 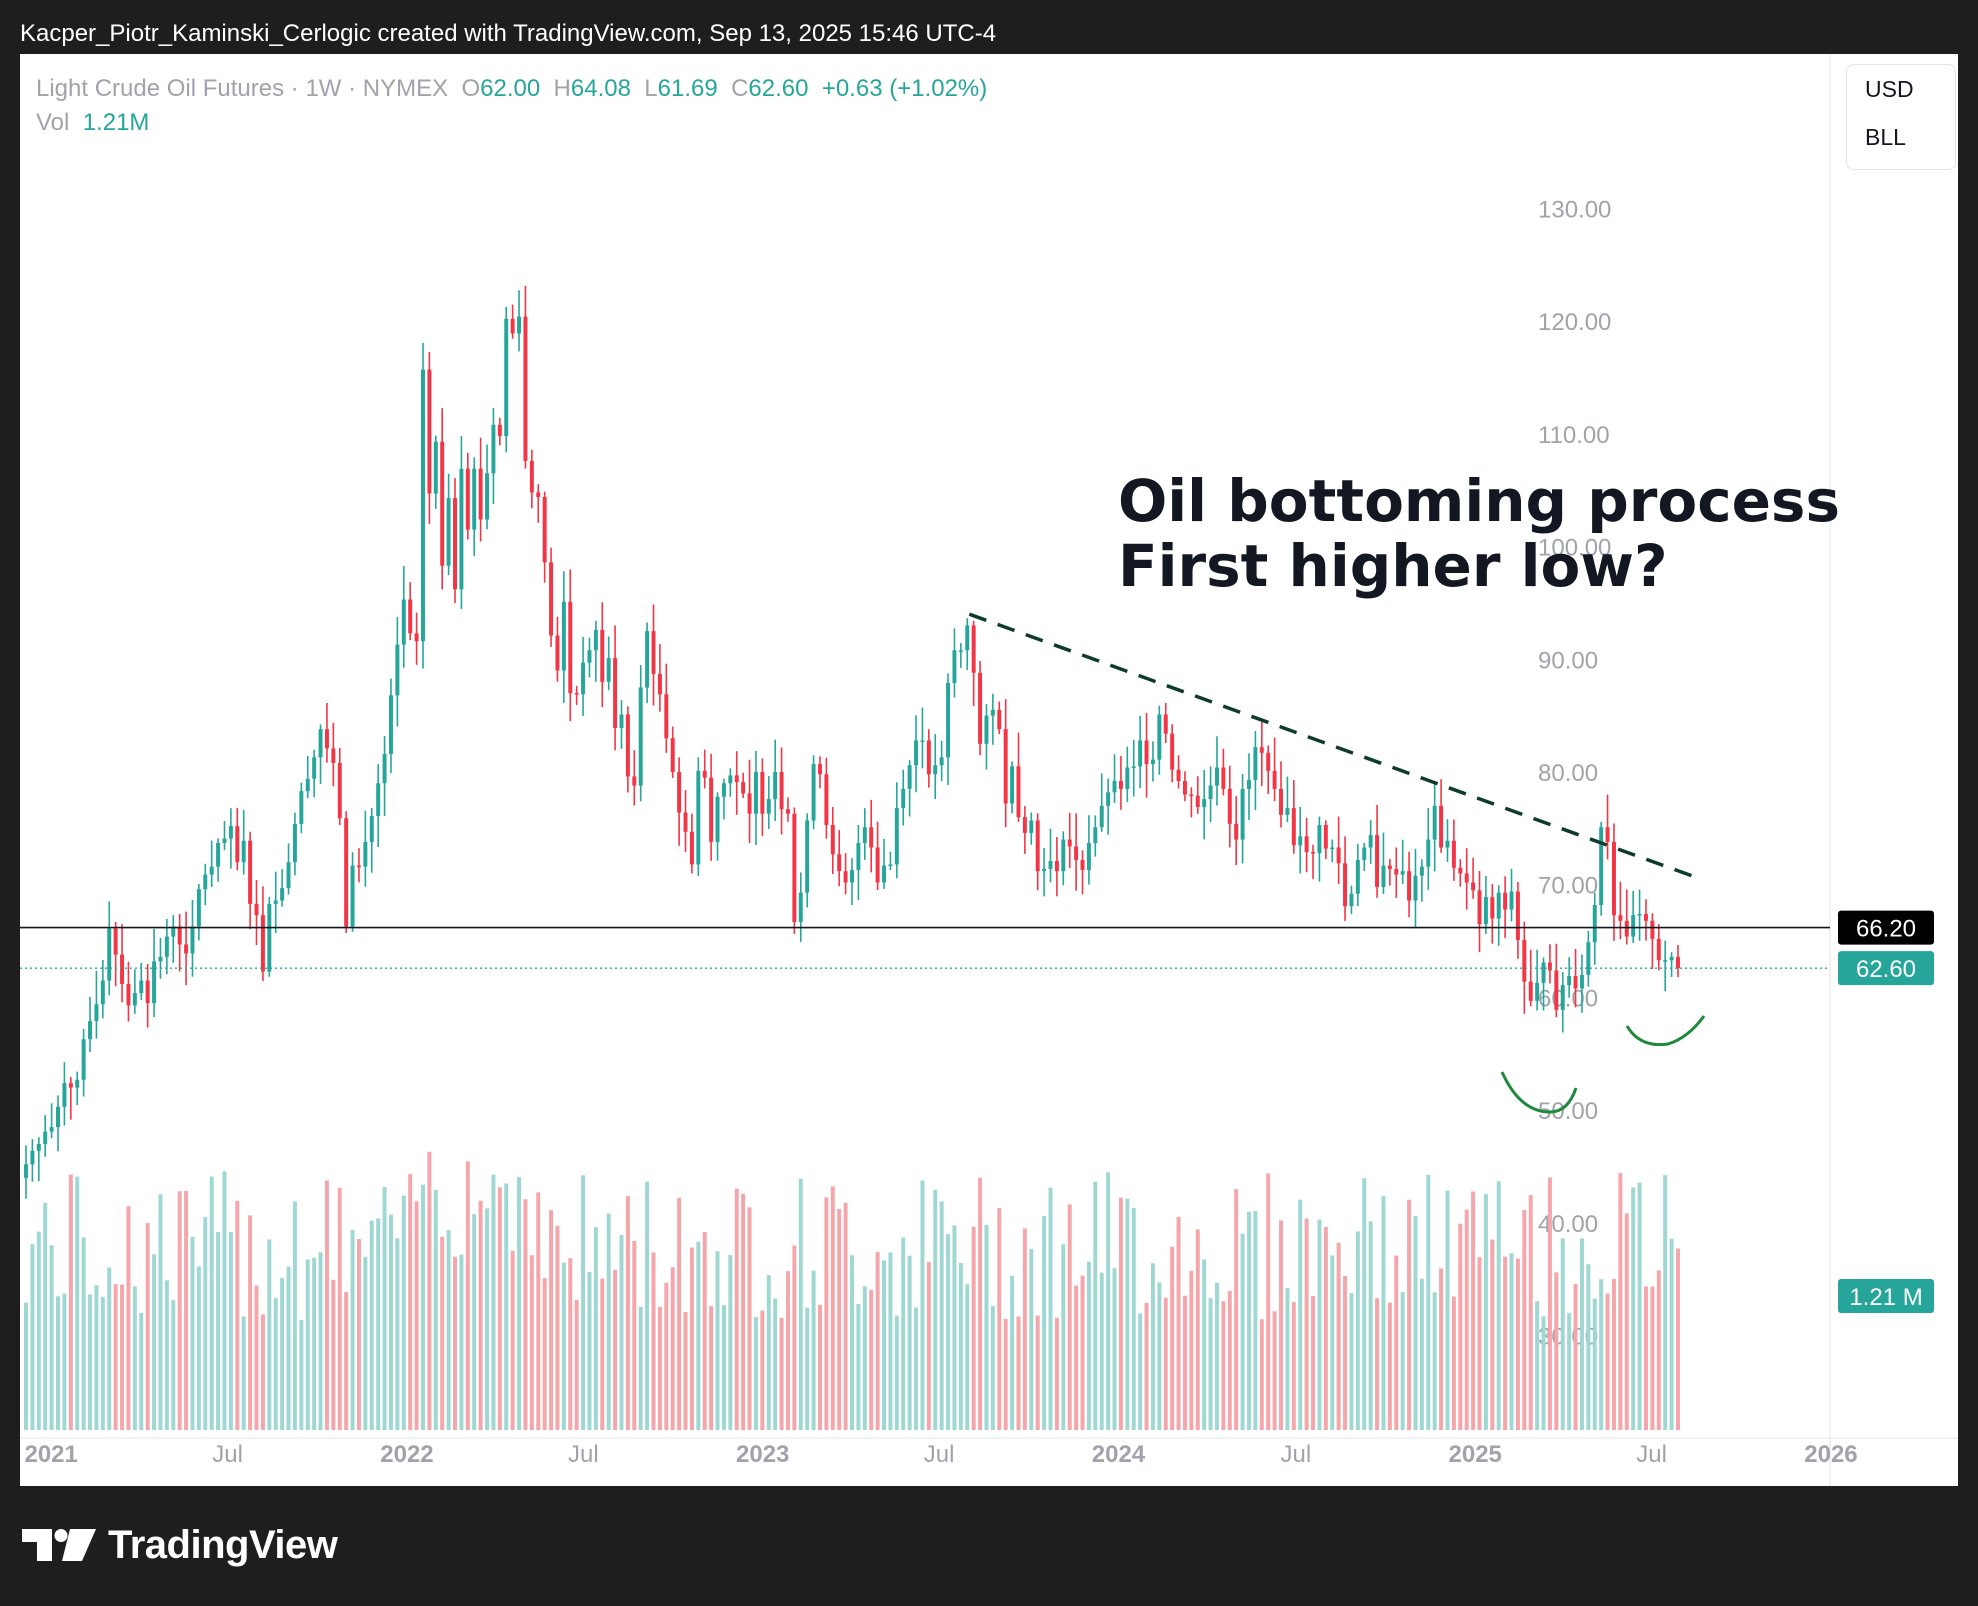 What do you see at coordinates (687, 88) in the screenshot?
I see `low-value: 61.69` at bounding box center [687, 88].